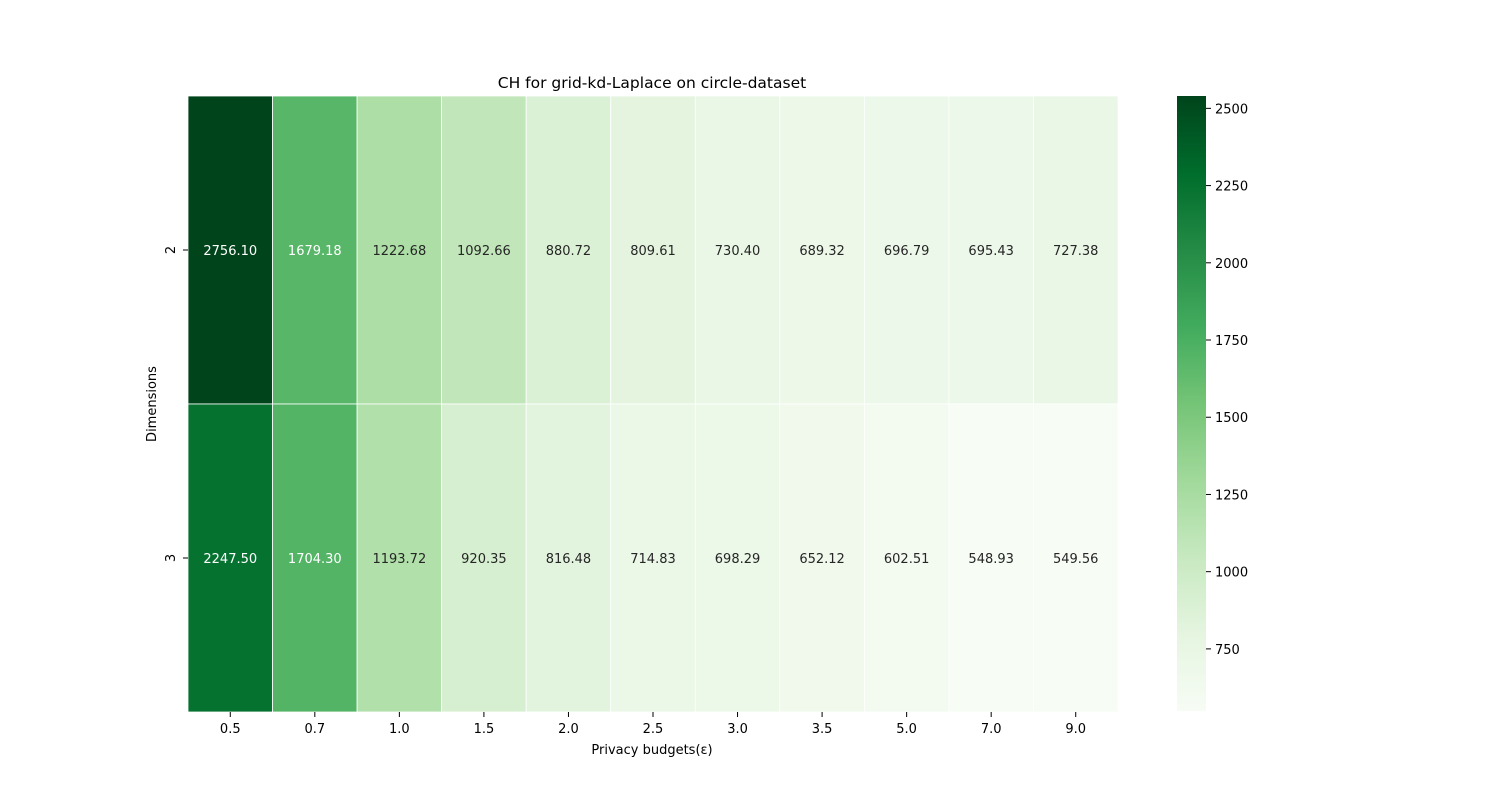 The height and width of the screenshot is (800, 1500). Describe the element at coordinates (1231, 495) in the screenshot. I see `colorbar-tick-label: 1250` at that location.